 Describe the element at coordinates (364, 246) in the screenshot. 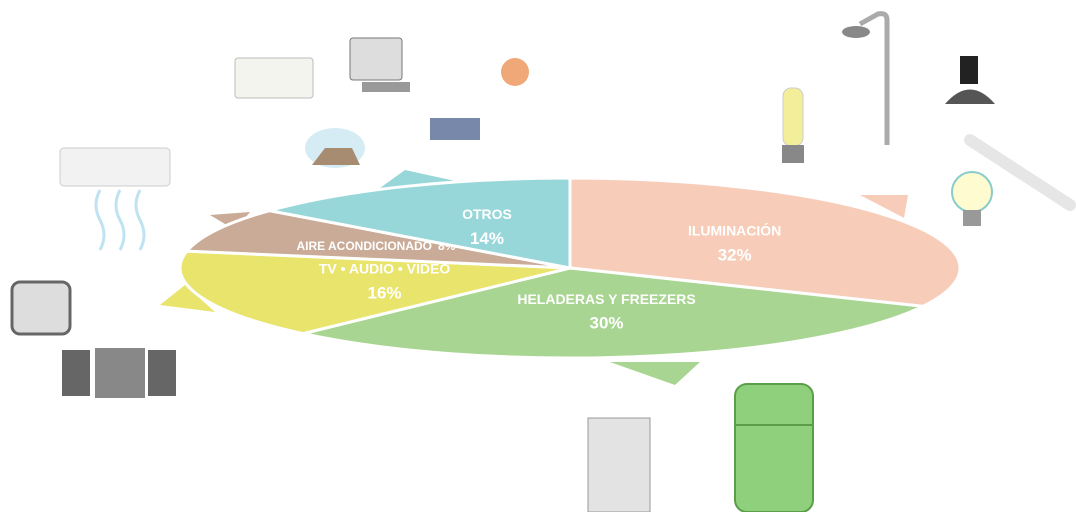

I see `category-label: AIRE ACONDICIONADO` at that location.